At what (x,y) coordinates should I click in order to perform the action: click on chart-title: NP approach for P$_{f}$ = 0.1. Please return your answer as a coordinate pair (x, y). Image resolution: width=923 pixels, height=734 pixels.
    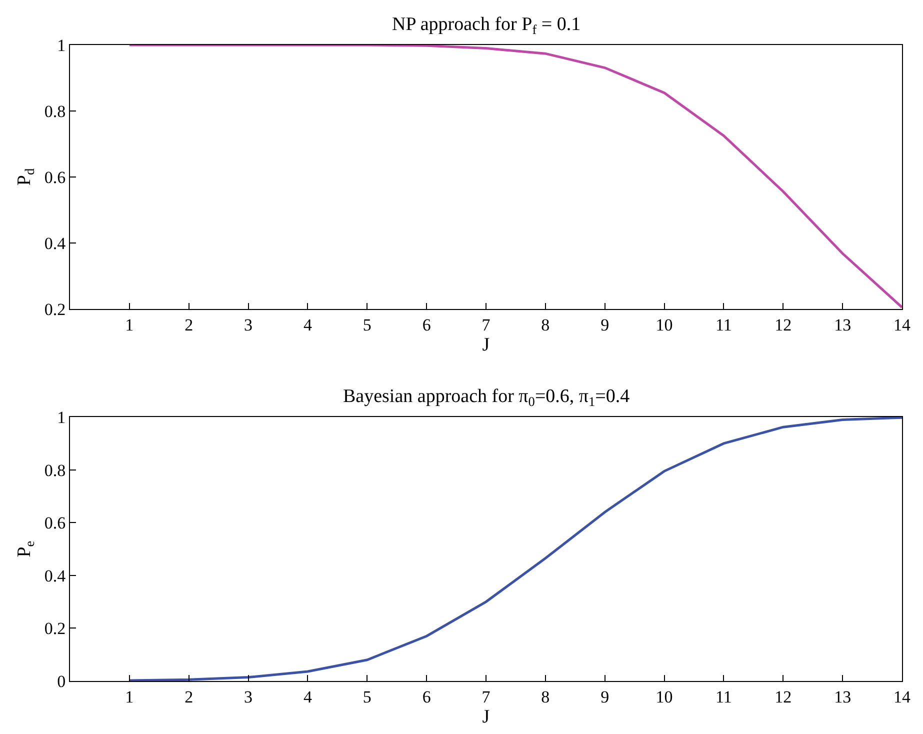
    Looking at the image, I should click on (486, 25).